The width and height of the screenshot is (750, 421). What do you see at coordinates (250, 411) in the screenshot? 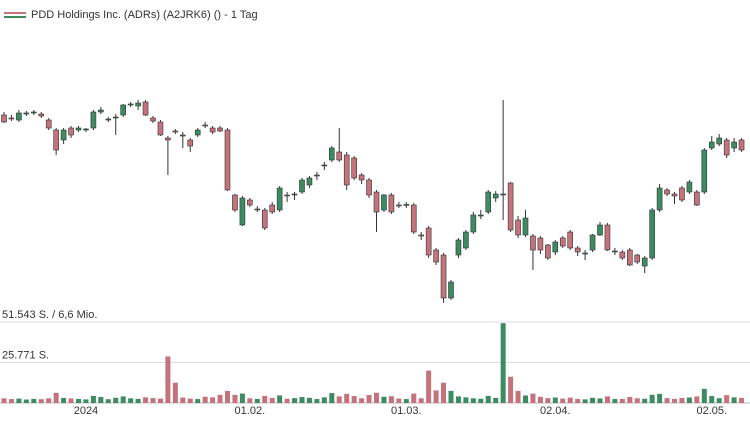
I see `x-tick-label: 01.02.` at bounding box center [250, 411].